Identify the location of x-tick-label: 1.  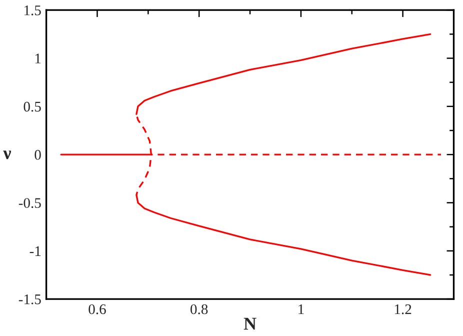
(301, 309).